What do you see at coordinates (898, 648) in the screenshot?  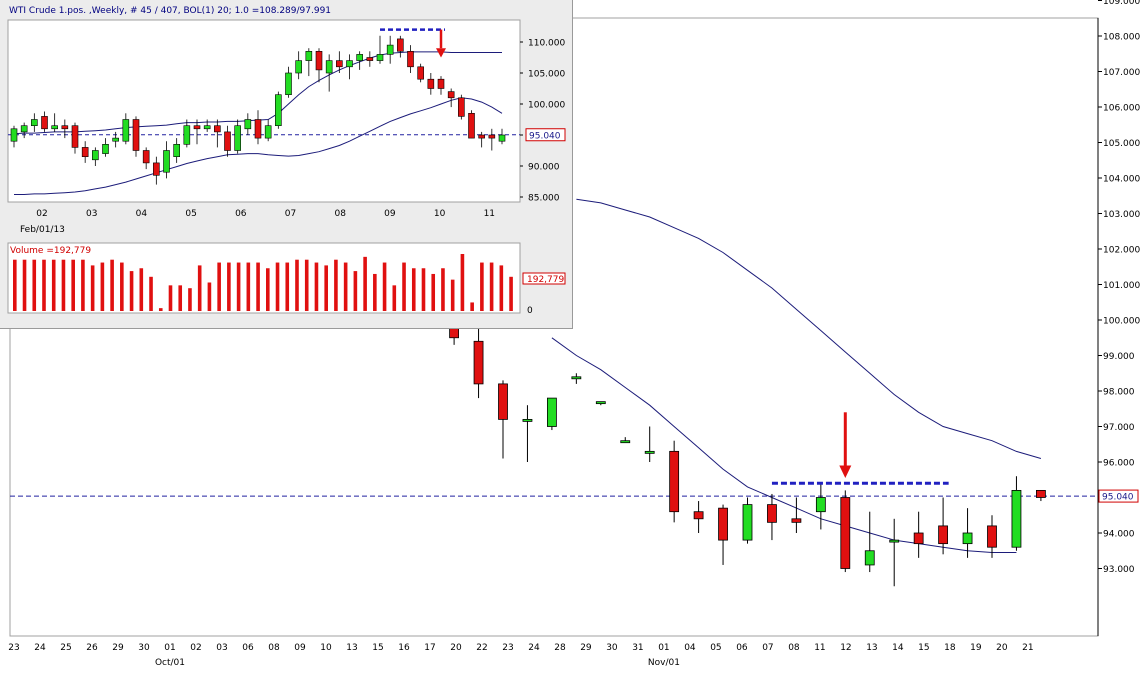 I see `x-tick-label: 14` at bounding box center [898, 648].